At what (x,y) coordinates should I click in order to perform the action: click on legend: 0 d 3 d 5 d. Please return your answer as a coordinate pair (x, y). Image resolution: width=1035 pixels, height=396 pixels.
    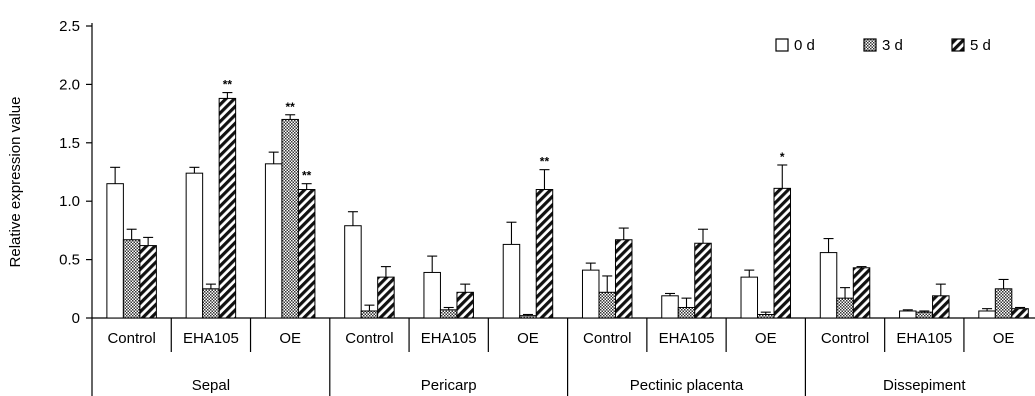
    Looking at the image, I should click on (883, 45).